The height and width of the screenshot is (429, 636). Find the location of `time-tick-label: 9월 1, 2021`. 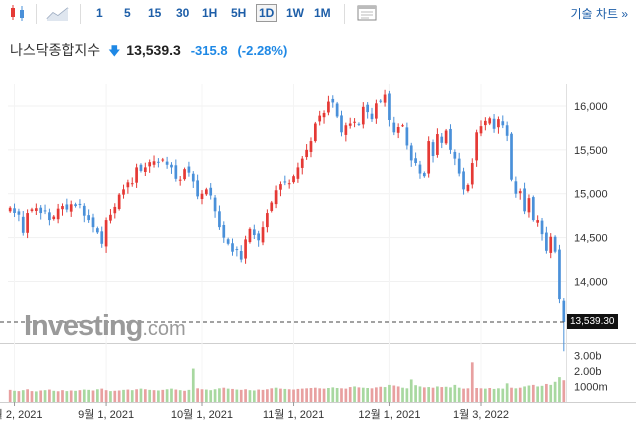

time-tick-label: 9월 1, 2021 is located at coordinates (106, 414).